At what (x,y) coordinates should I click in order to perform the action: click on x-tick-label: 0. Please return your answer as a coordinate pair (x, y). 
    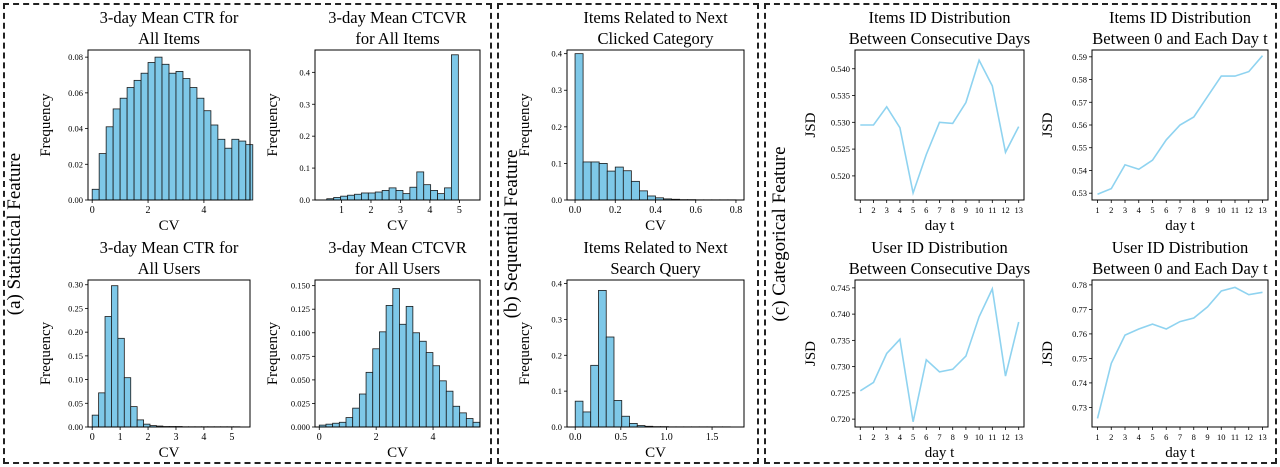
    Looking at the image, I should click on (92, 437).